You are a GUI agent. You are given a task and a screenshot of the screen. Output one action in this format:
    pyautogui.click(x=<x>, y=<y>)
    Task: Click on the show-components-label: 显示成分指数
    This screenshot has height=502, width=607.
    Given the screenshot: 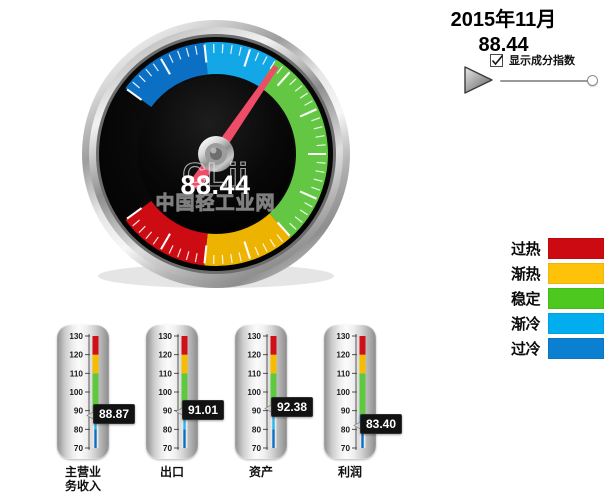 What is the action you would take?
    pyautogui.click(x=542, y=60)
    